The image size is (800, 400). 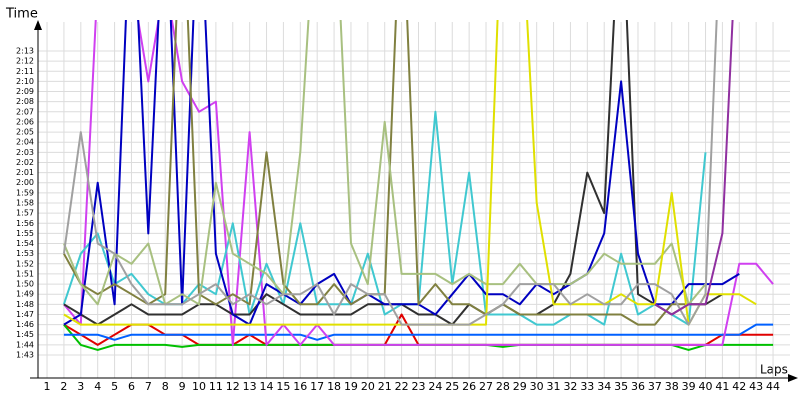 I want to click on x-tick-label: 7, so click(x=148, y=386).